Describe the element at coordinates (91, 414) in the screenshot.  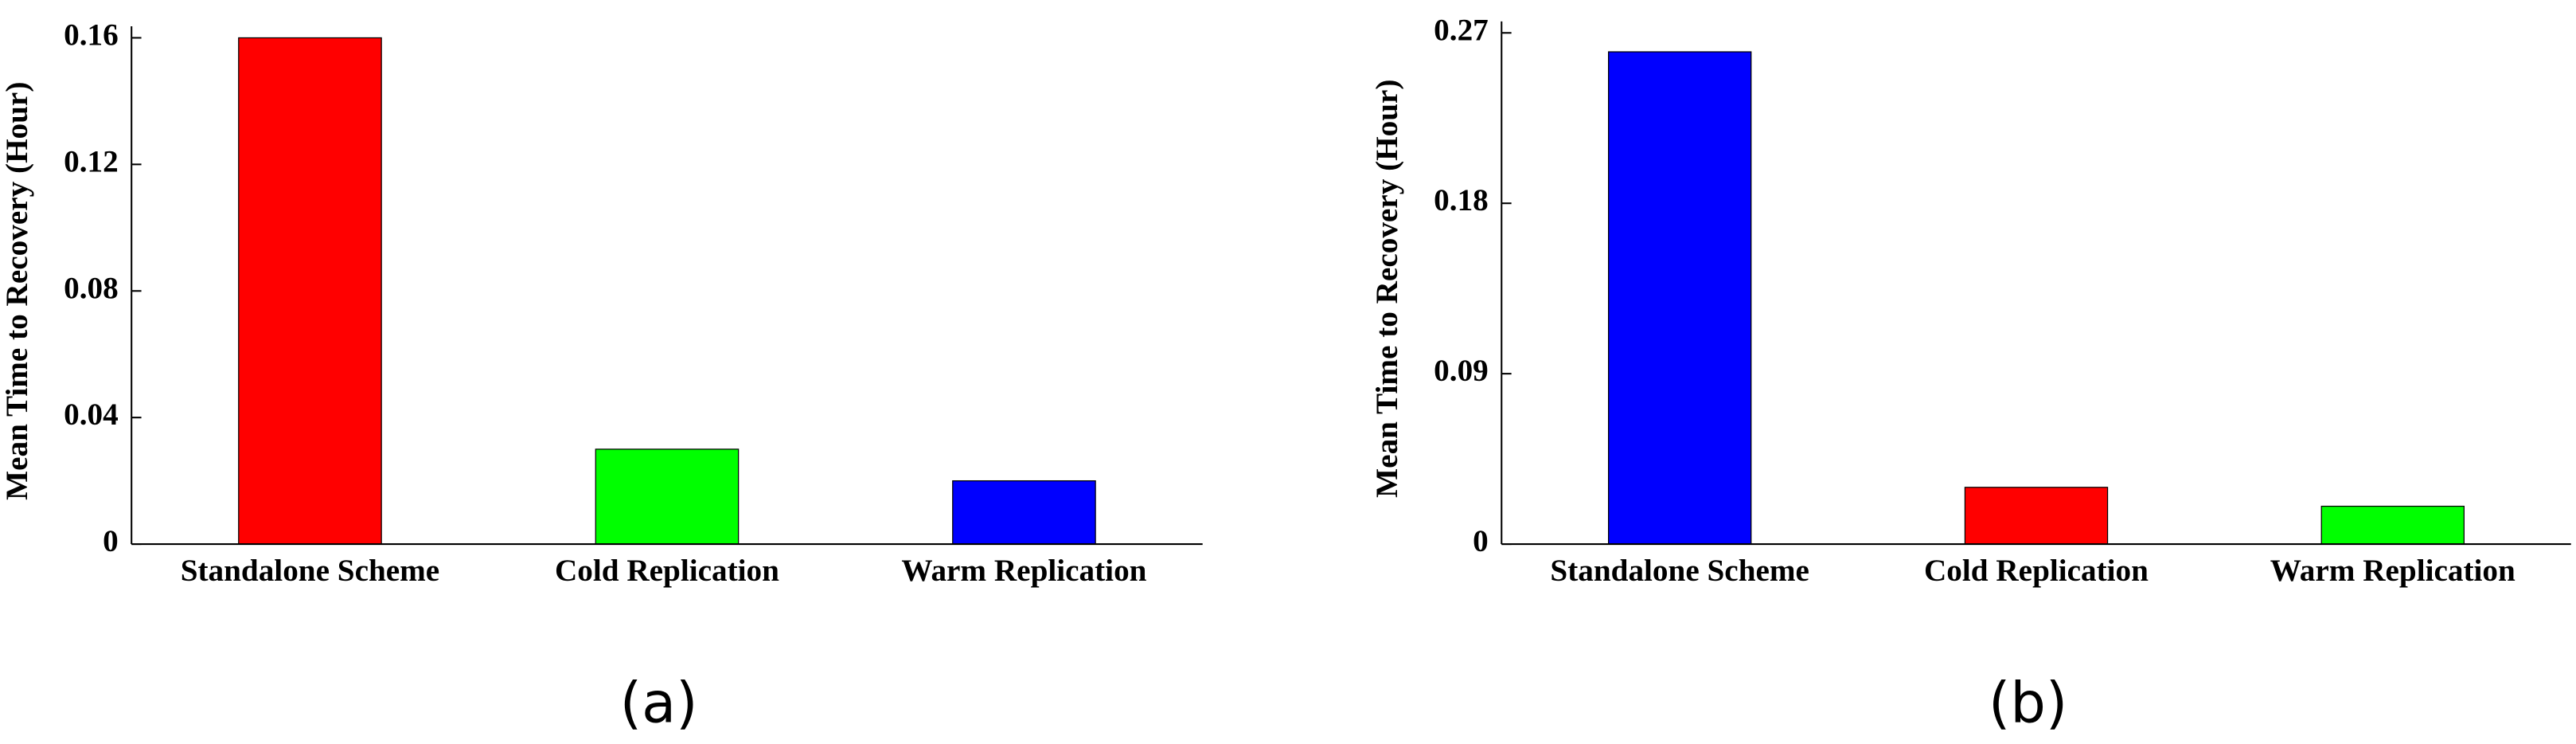
I see `y-tick-label: 0.04` at that location.